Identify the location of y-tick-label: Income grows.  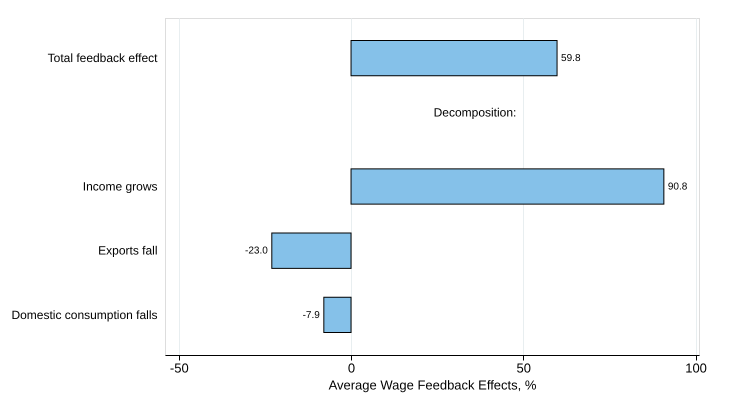
(120, 187).